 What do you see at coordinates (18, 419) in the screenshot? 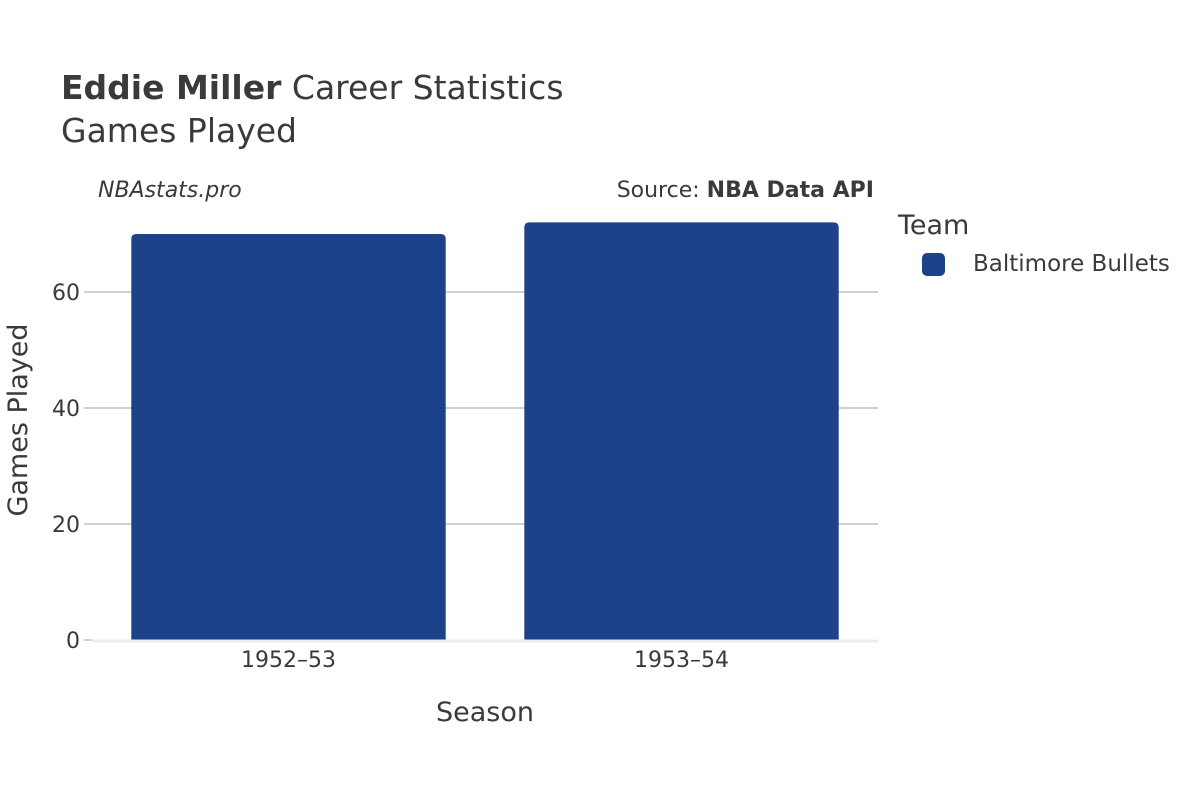
I see `y-axis-title: Games Played` at bounding box center [18, 419].